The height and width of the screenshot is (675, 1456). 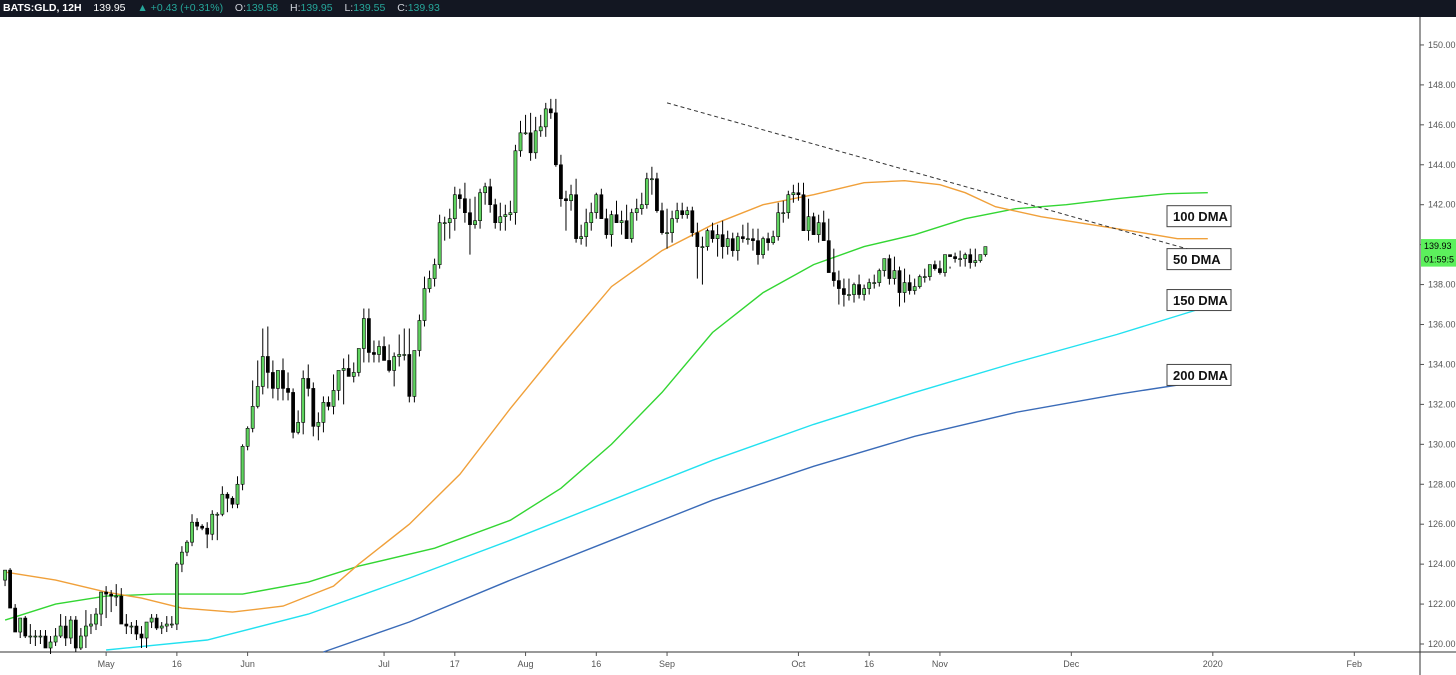 I want to click on symbol-label: BATS:GLD, 12H, so click(x=42, y=8).